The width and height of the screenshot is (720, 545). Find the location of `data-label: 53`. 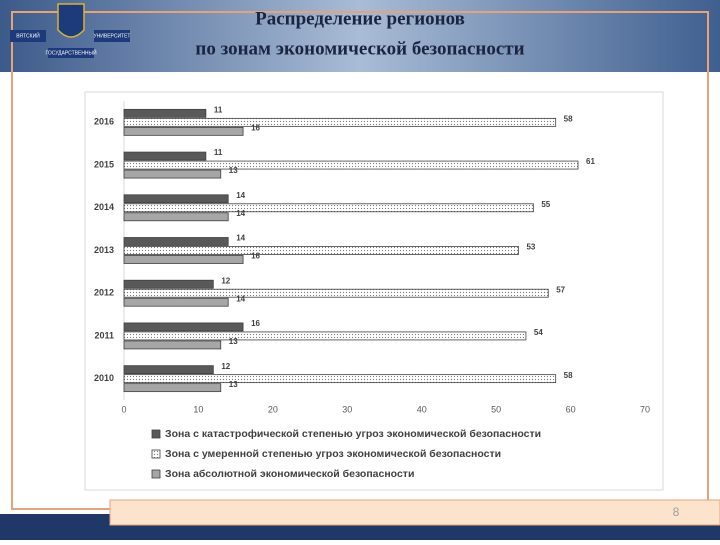

data-label: 53 is located at coordinates (530, 247).